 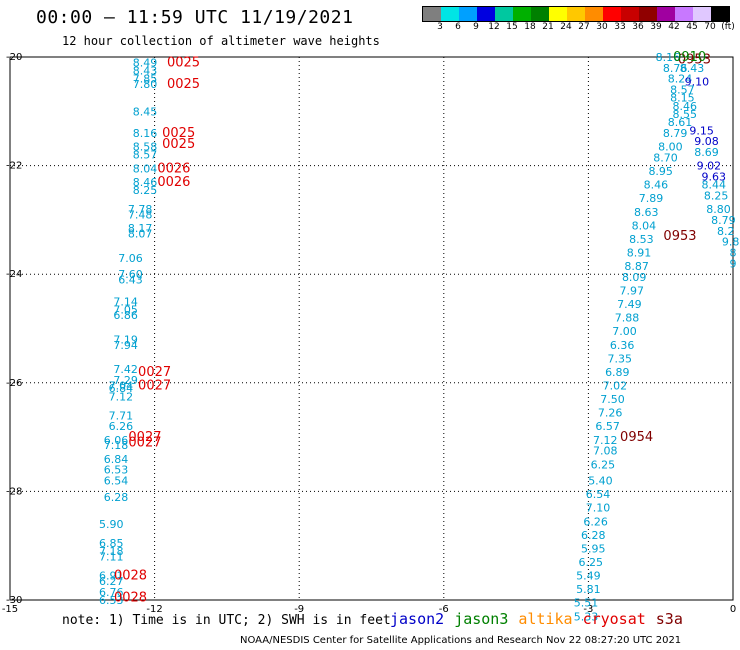 I want to click on wave-height-label: 6.76, so click(x=111, y=592).